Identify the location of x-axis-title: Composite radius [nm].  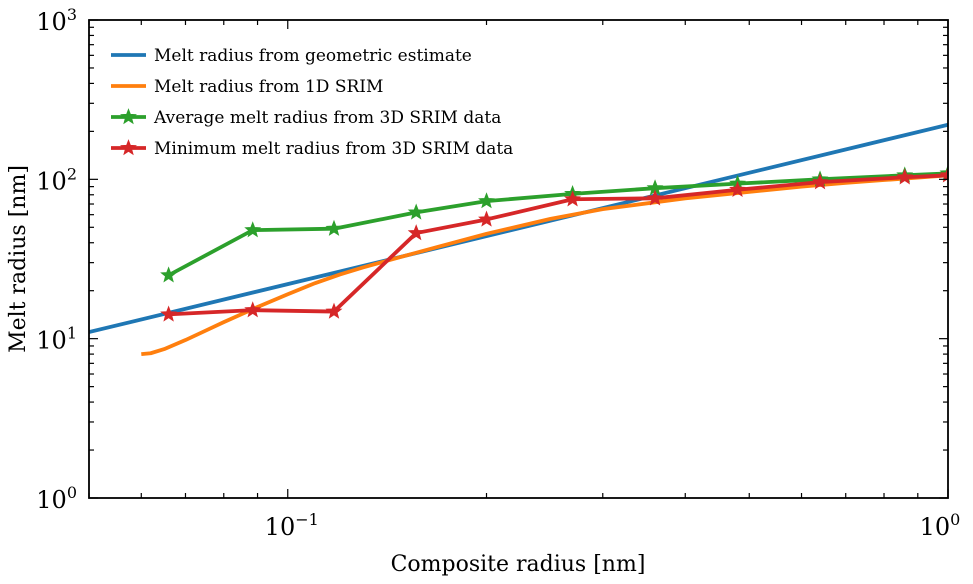
(518, 564).